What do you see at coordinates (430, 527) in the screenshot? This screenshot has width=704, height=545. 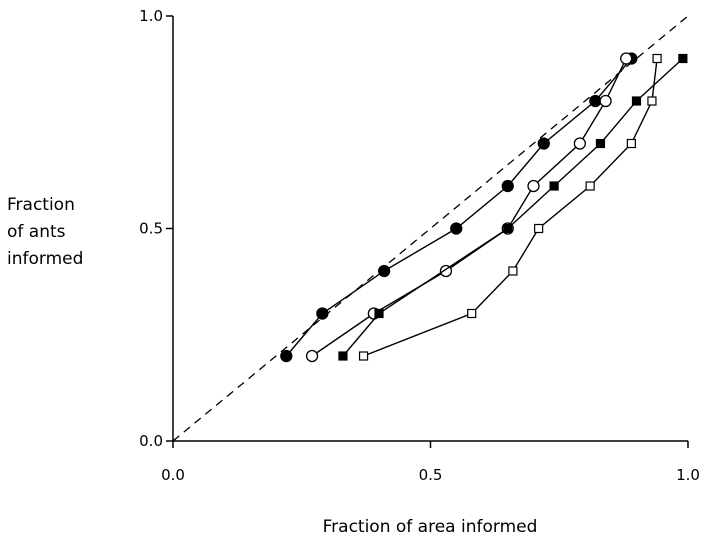 I see `x-axis-label: Fraction of area informed` at bounding box center [430, 527].